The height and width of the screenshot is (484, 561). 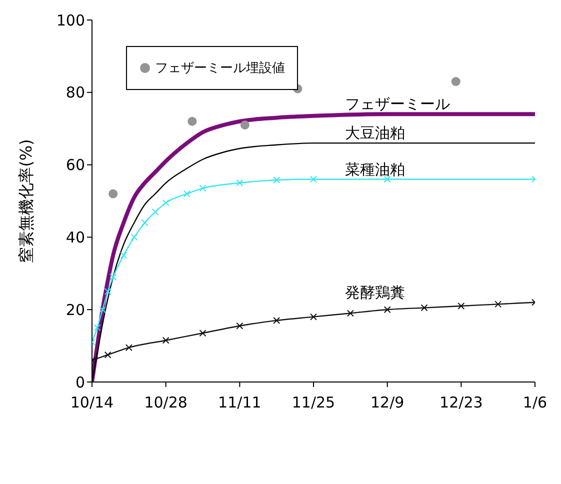 What do you see at coordinates (240, 403) in the screenshot?
I see `x-tick-label: 11/11` at bounding box center [240, 403].